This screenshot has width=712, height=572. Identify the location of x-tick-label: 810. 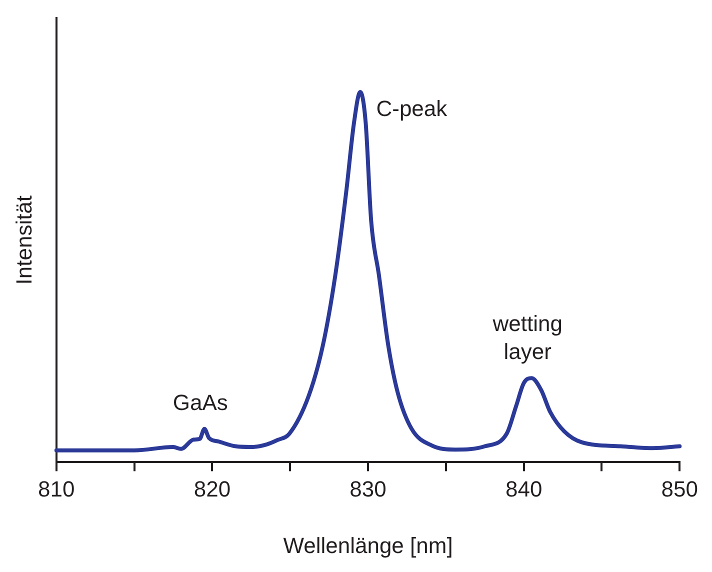
(56, 489).